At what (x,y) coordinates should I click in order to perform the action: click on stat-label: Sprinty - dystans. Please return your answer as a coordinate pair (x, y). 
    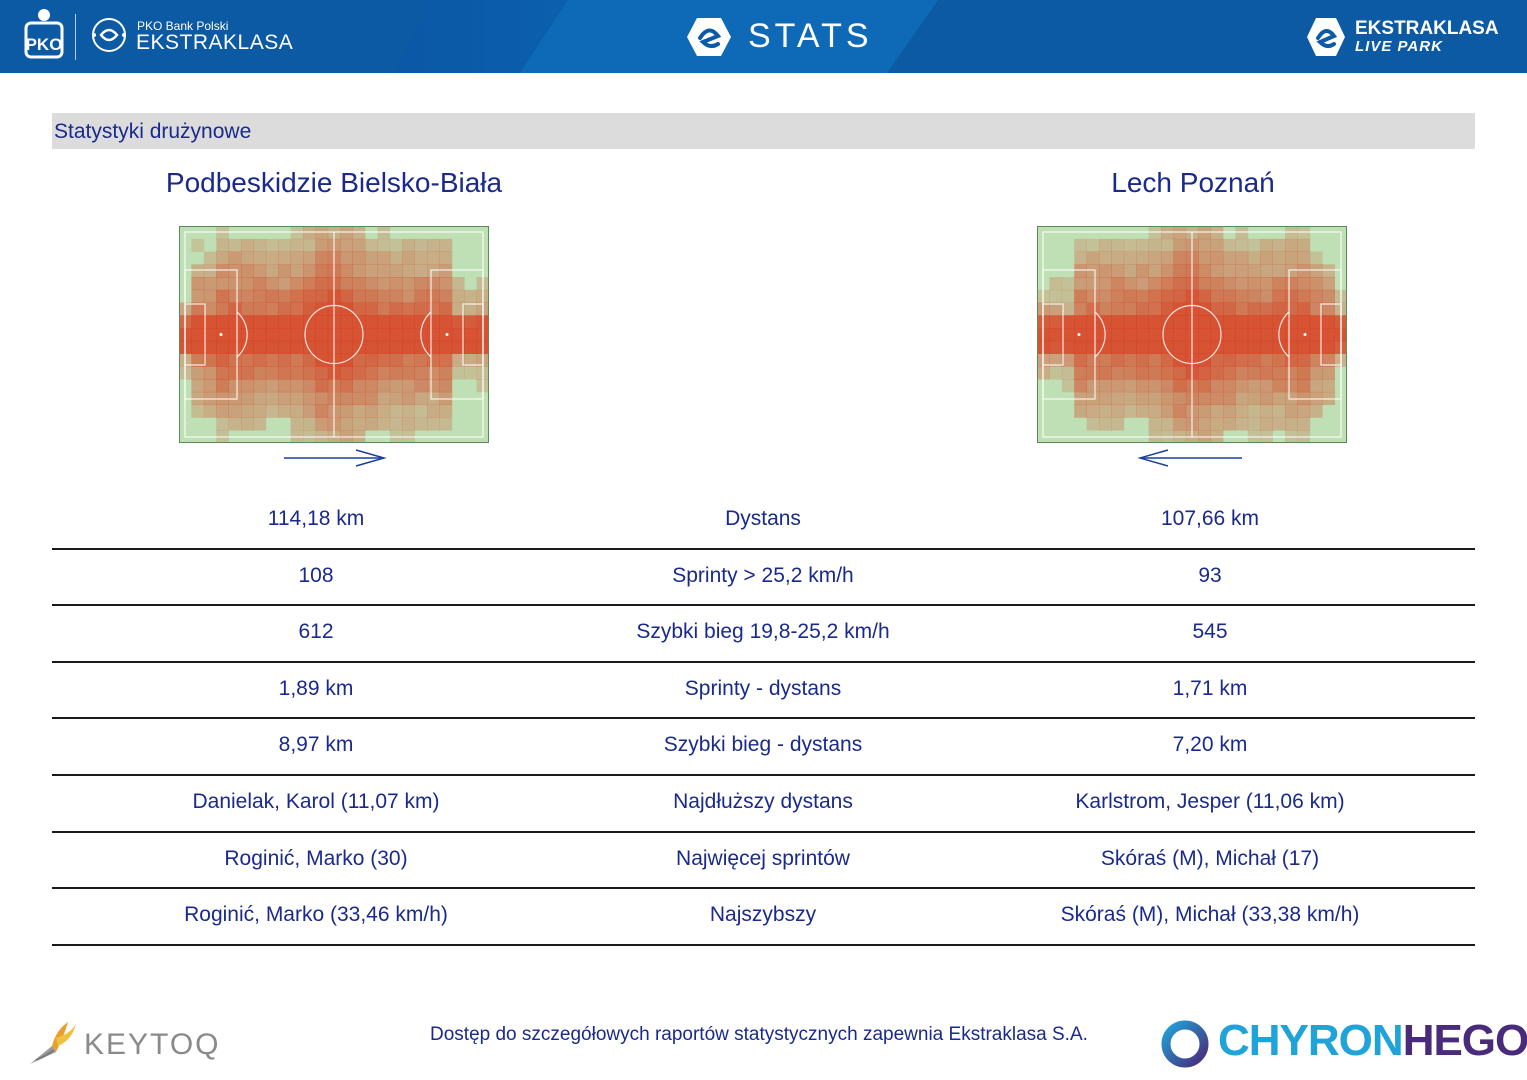
    Looking at the image, I should click on (763, 688).